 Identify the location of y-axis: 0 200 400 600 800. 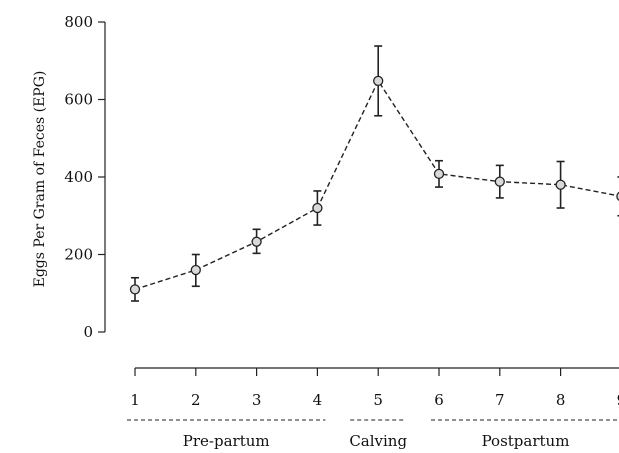
(85, 177).